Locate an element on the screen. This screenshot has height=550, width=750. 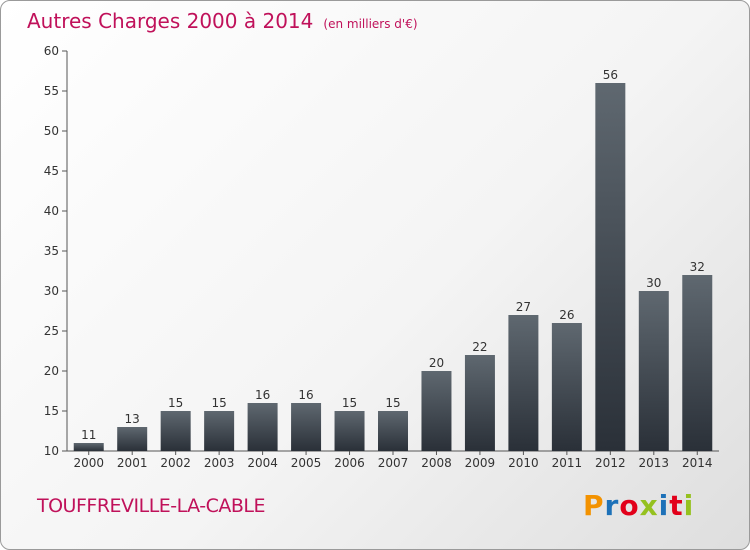
x-tick-label: 2000 is located at coordinates (88, 463).